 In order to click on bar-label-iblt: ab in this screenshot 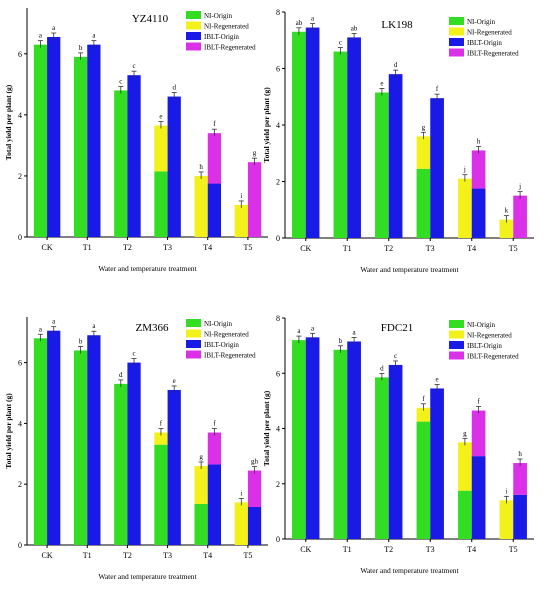, I will do `click(354, 28)`.